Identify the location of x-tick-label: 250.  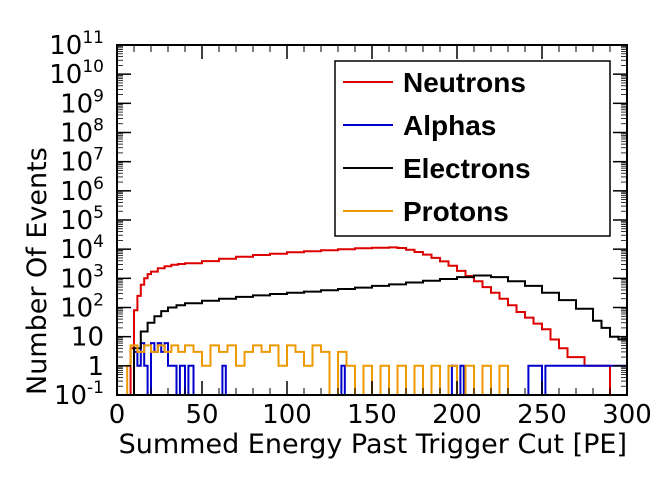
(542, 415).